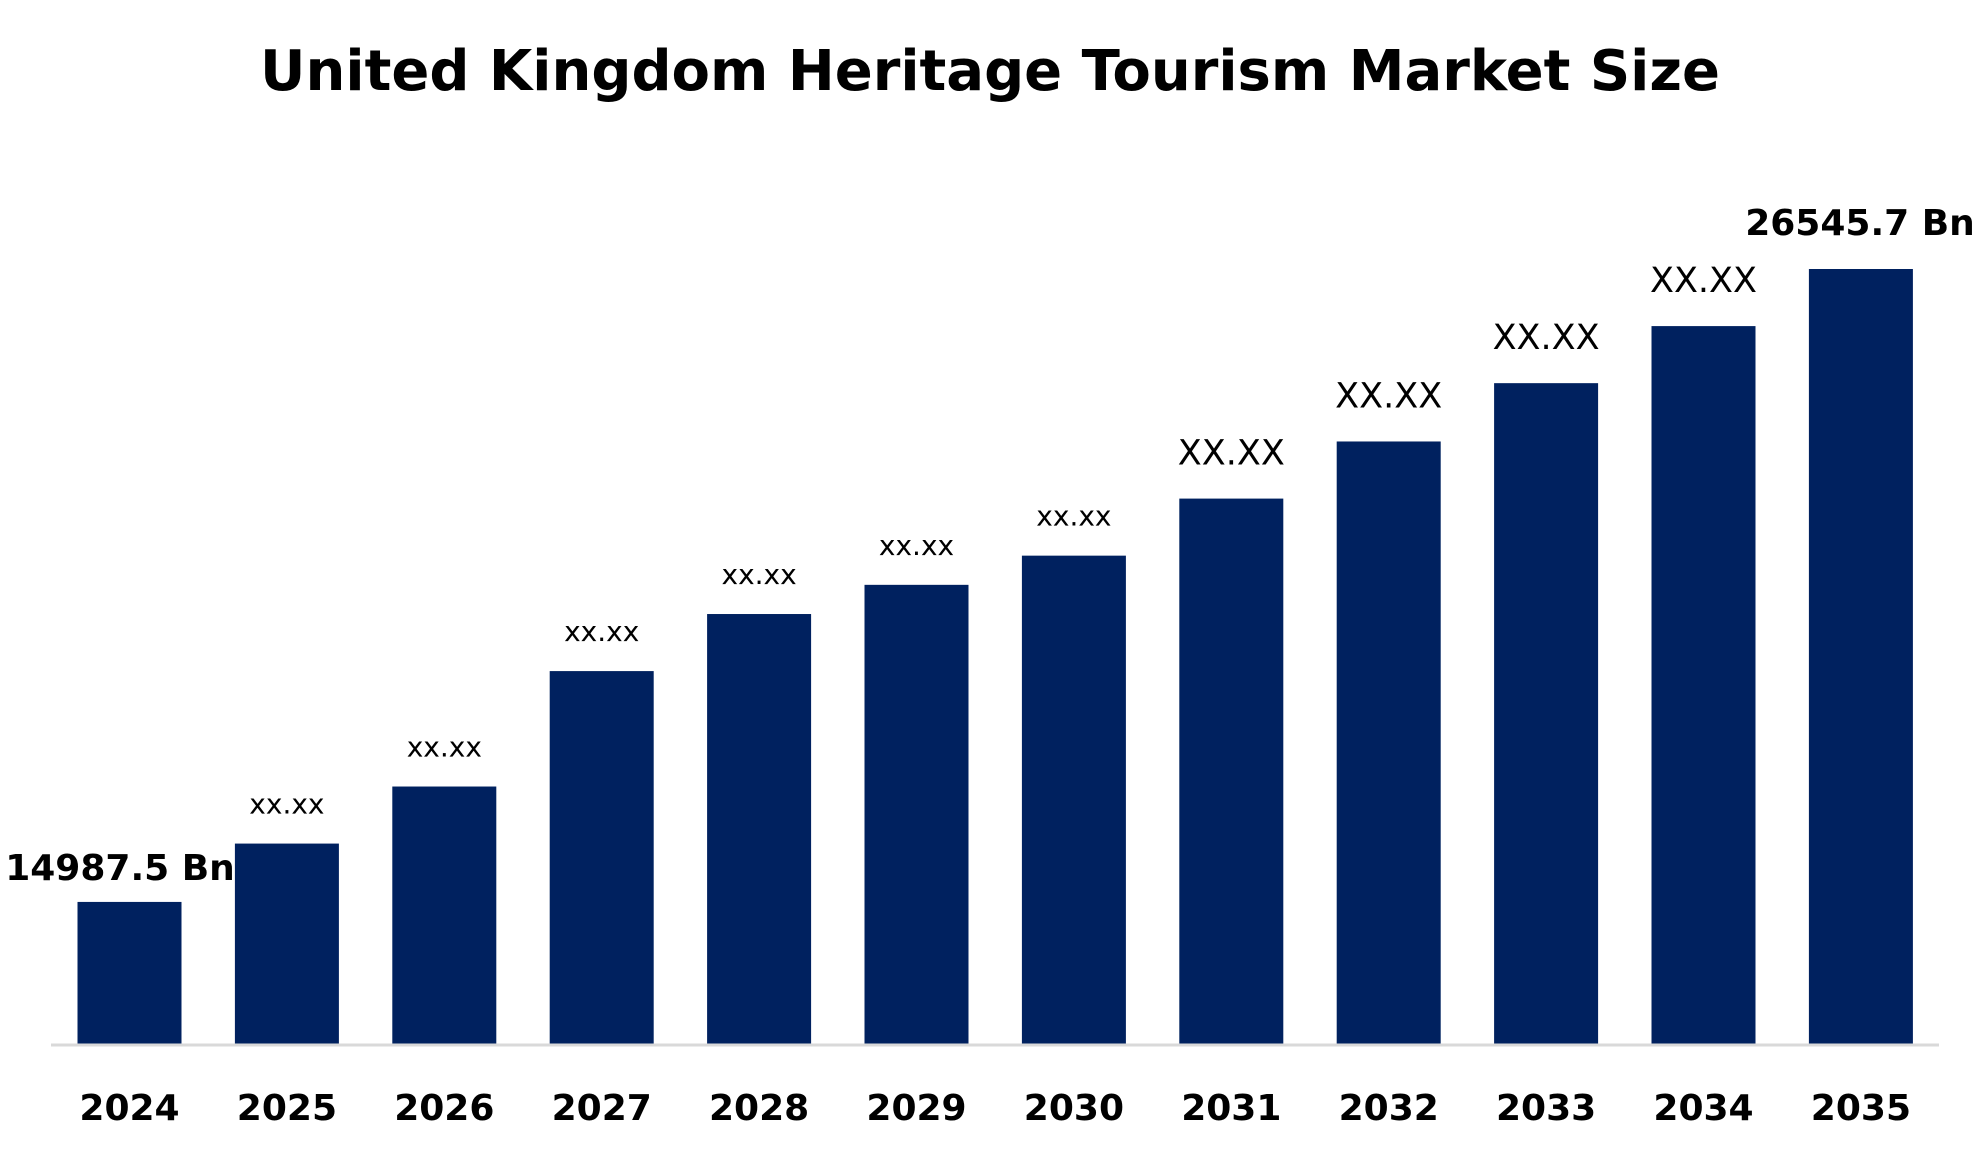 This screenshot has height=1155, width=1980. What do you see at coordinates (602, 1108) in the screenshot?
I see `x-tick-label: 2027` at bounding box center [602, 1108].